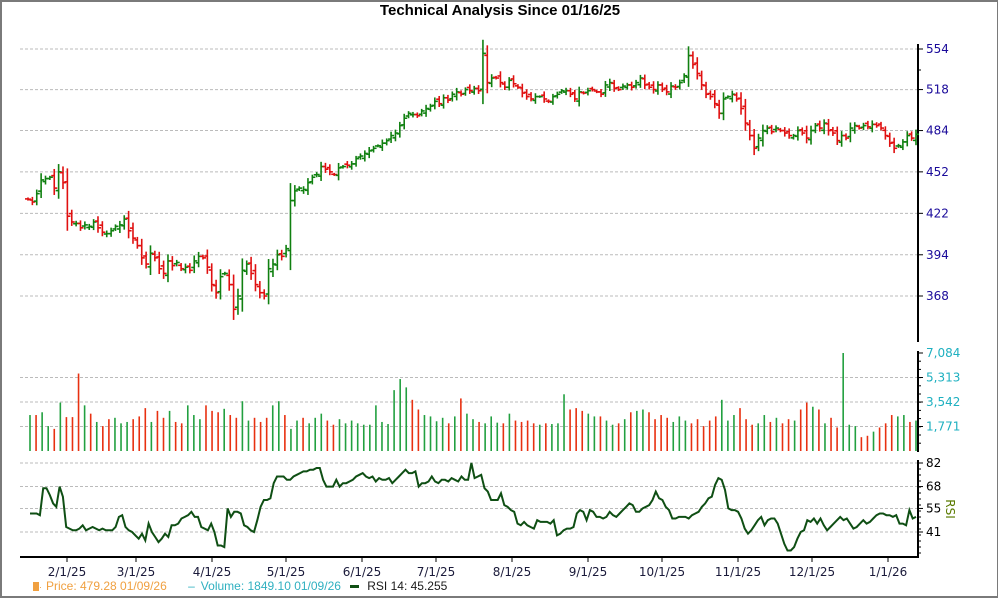  I want to click on x-tick-label: 12/1/25, so click(812, 572).